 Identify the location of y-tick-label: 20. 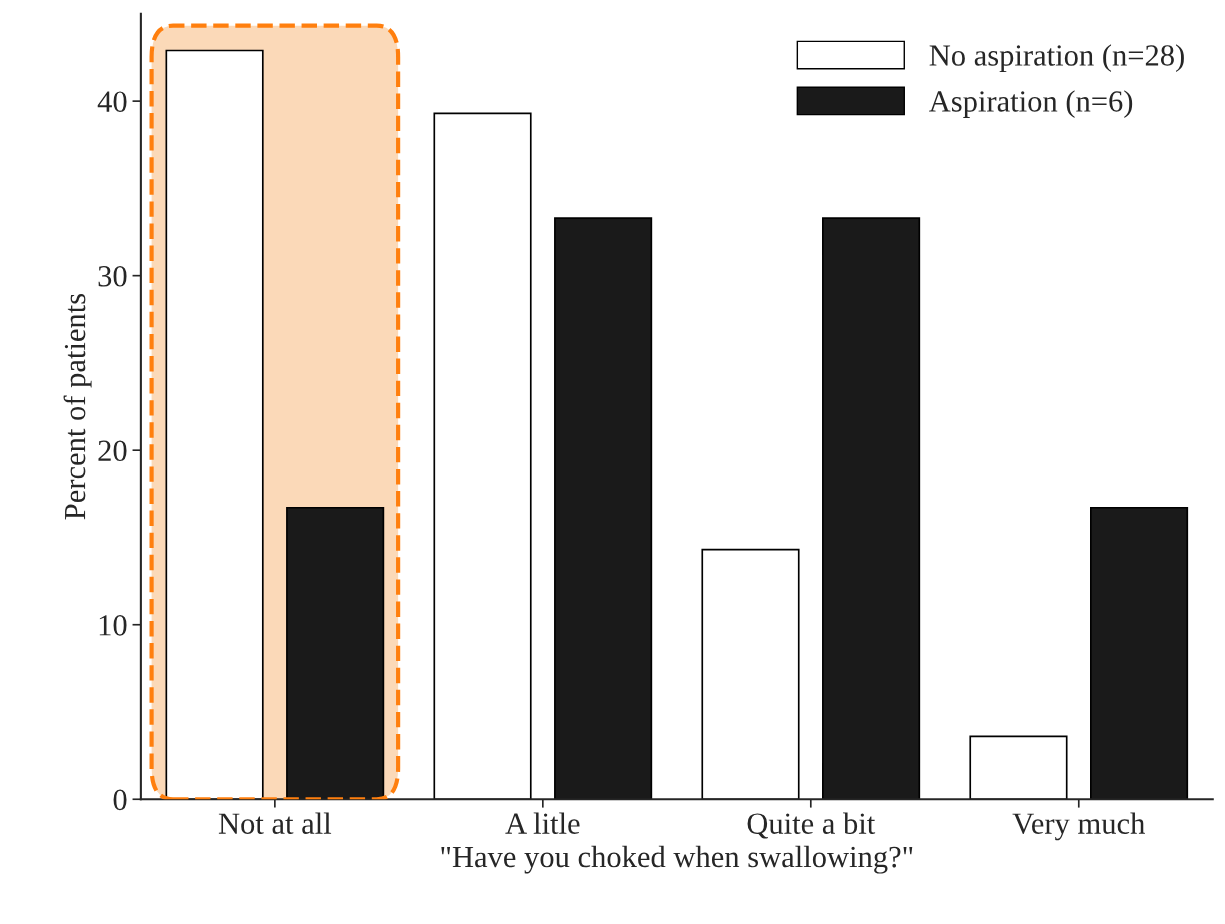
(112, 451).